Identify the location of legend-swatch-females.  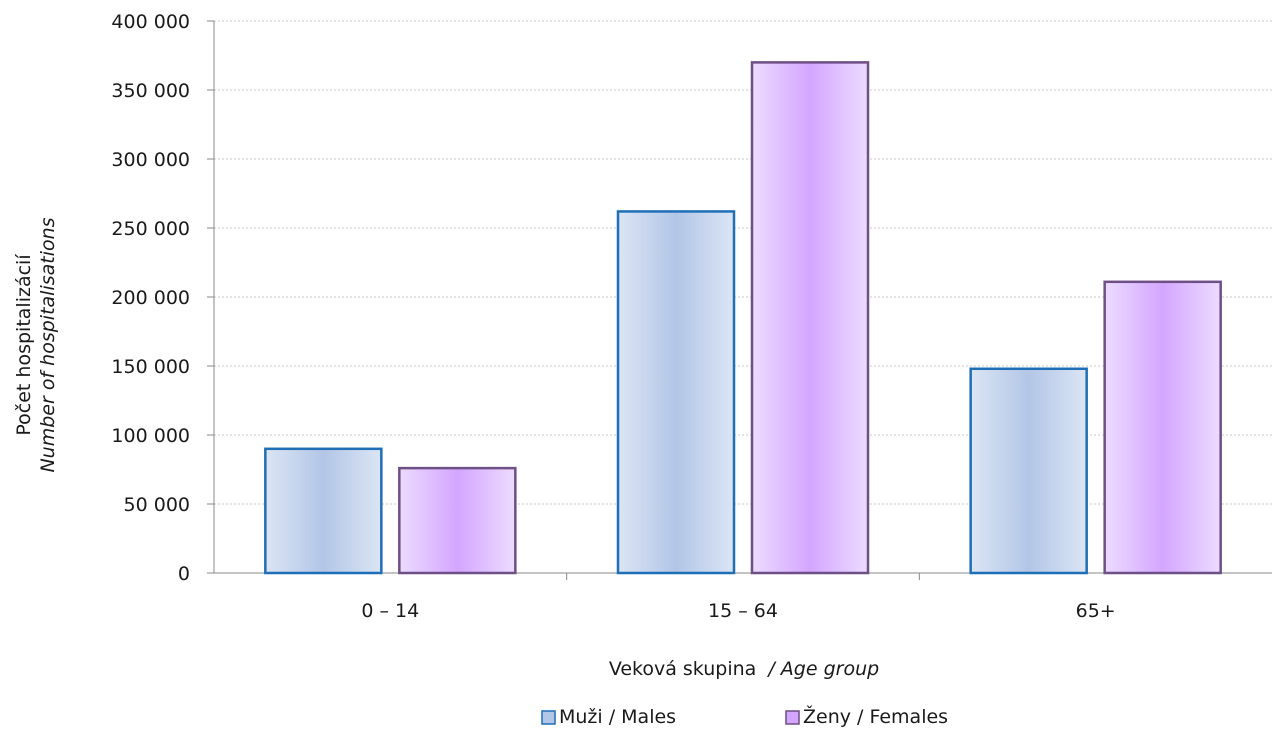
(792, 717).